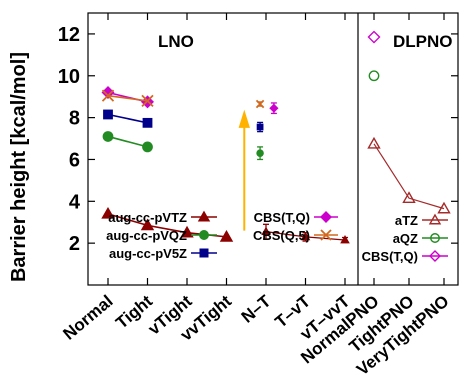 The image size is (469, 380). I want to click on series-line-atz, so click(409, 176).